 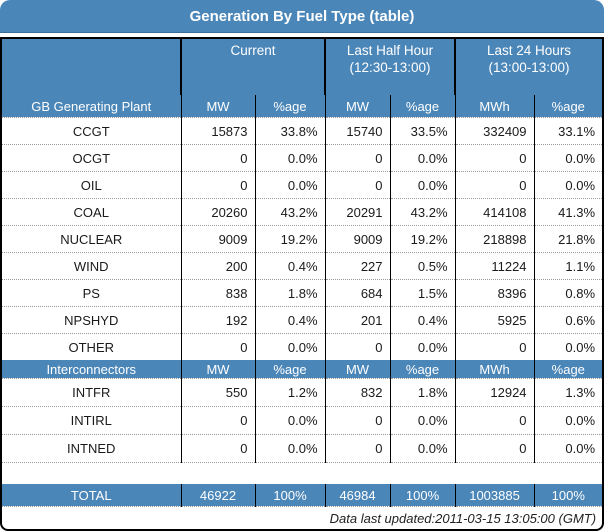 What do you see at coordinates (357, 266) in the screenshot?
I see `value-cell: 227` at bounding box center [357, 266].